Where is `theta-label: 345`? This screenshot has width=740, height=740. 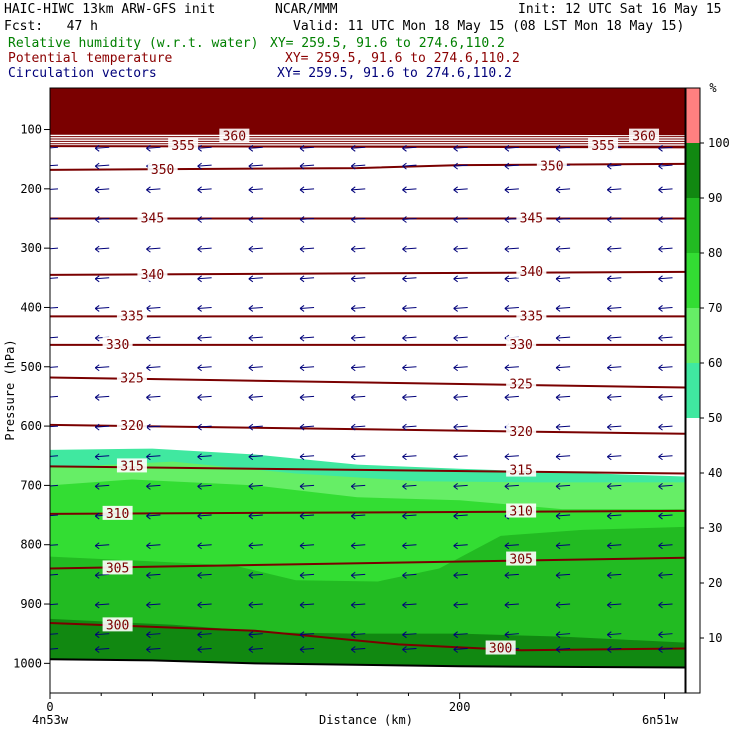
theta-label: 345 is located at coordinates (152, 218).